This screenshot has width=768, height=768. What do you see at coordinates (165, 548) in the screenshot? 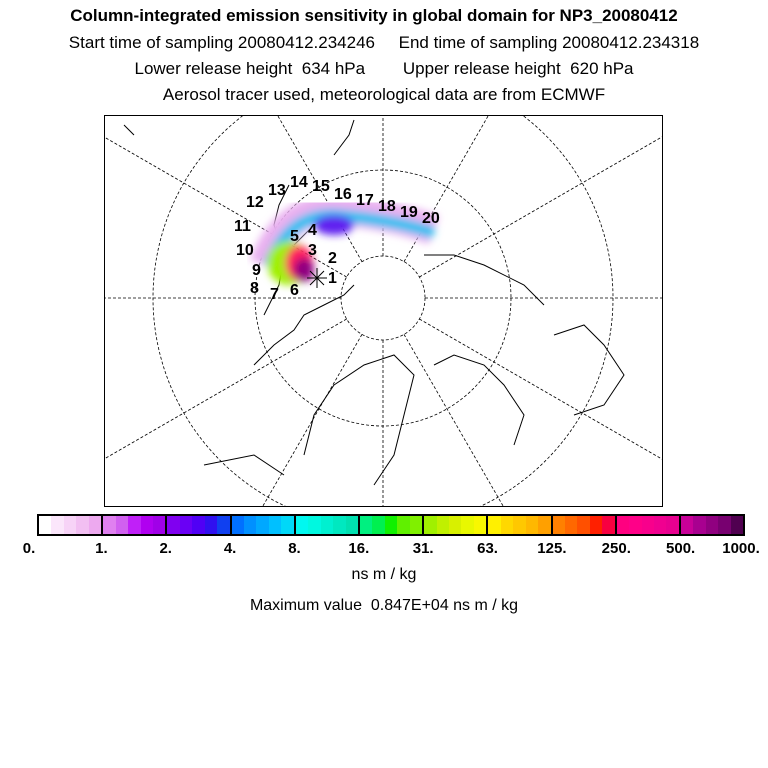
I see `colorbar-tick-label: 2.` at bounding box center [165, 548].